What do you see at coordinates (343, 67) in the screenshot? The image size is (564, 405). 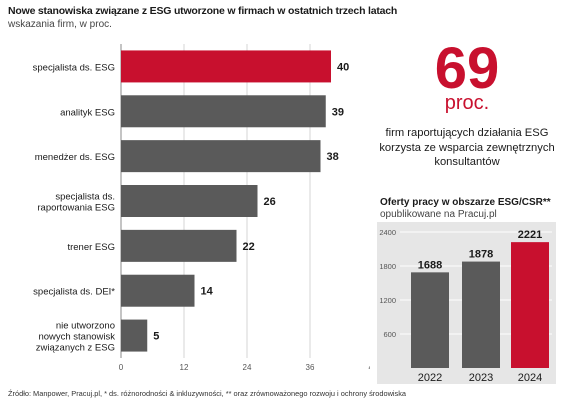 I see `data-label: 40` at bounding box center [343, 67].